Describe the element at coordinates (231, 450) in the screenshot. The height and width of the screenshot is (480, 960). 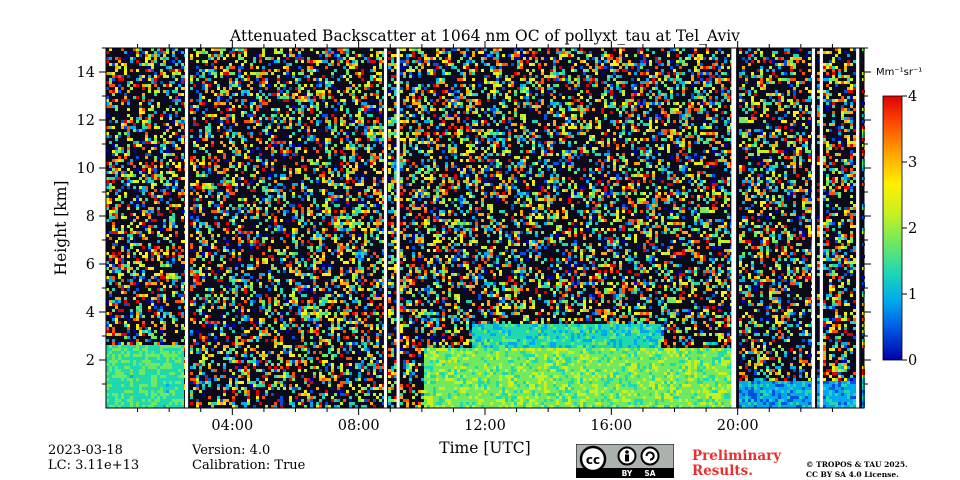
I see `footer-version: Version: 4.0` at that location.